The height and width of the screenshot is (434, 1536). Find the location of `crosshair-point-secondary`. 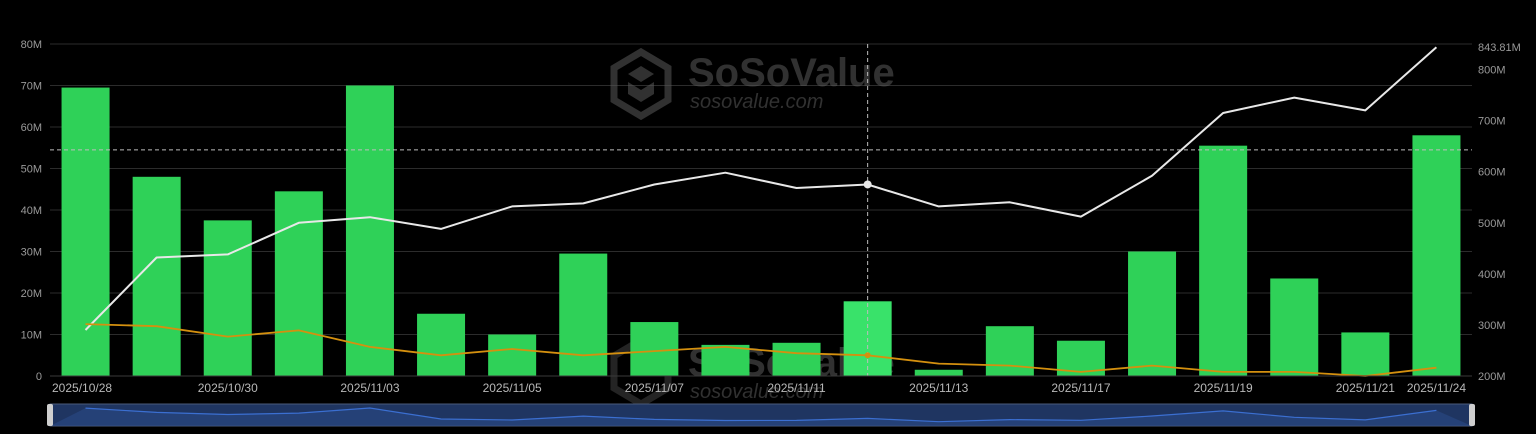

crosshair-point-secondary is located at coordinates (867, 355).